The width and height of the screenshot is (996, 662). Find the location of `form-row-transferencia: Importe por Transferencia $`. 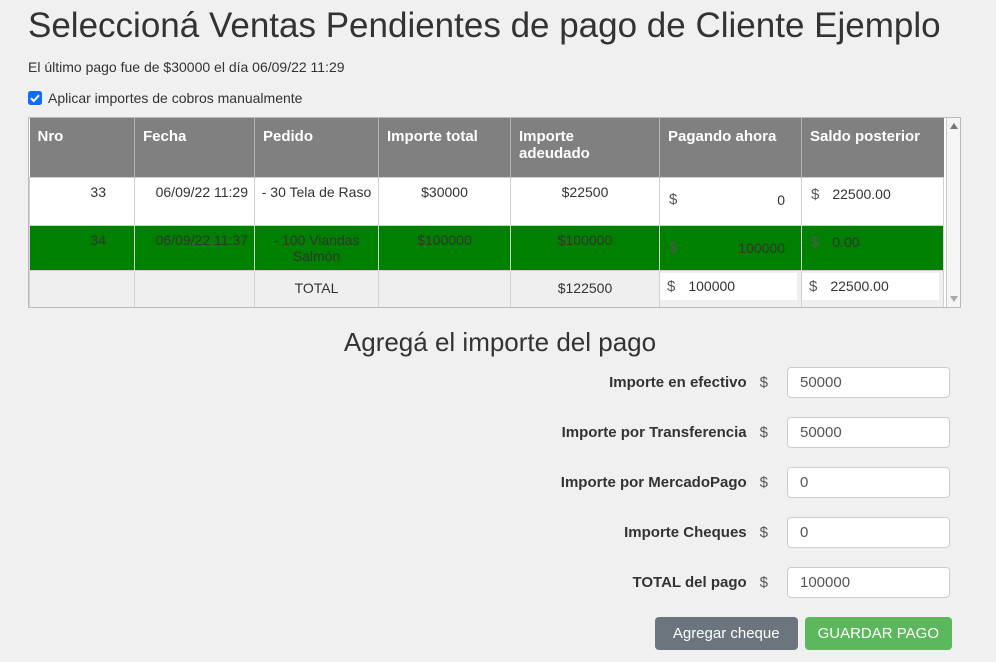

form-row-transferencia: Importe por Transferencia $ is located at coordinates (489, 433).